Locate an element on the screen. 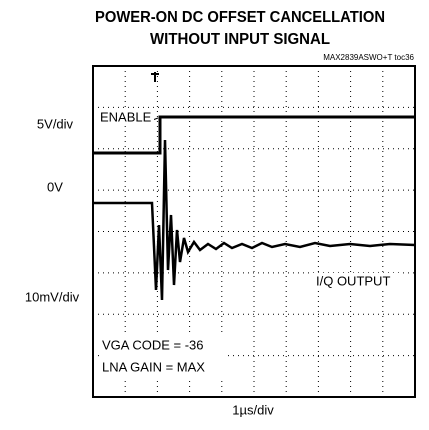  title: POWER-ON DC OFFSET CANCELLATION is located at coordinates (240, 17).